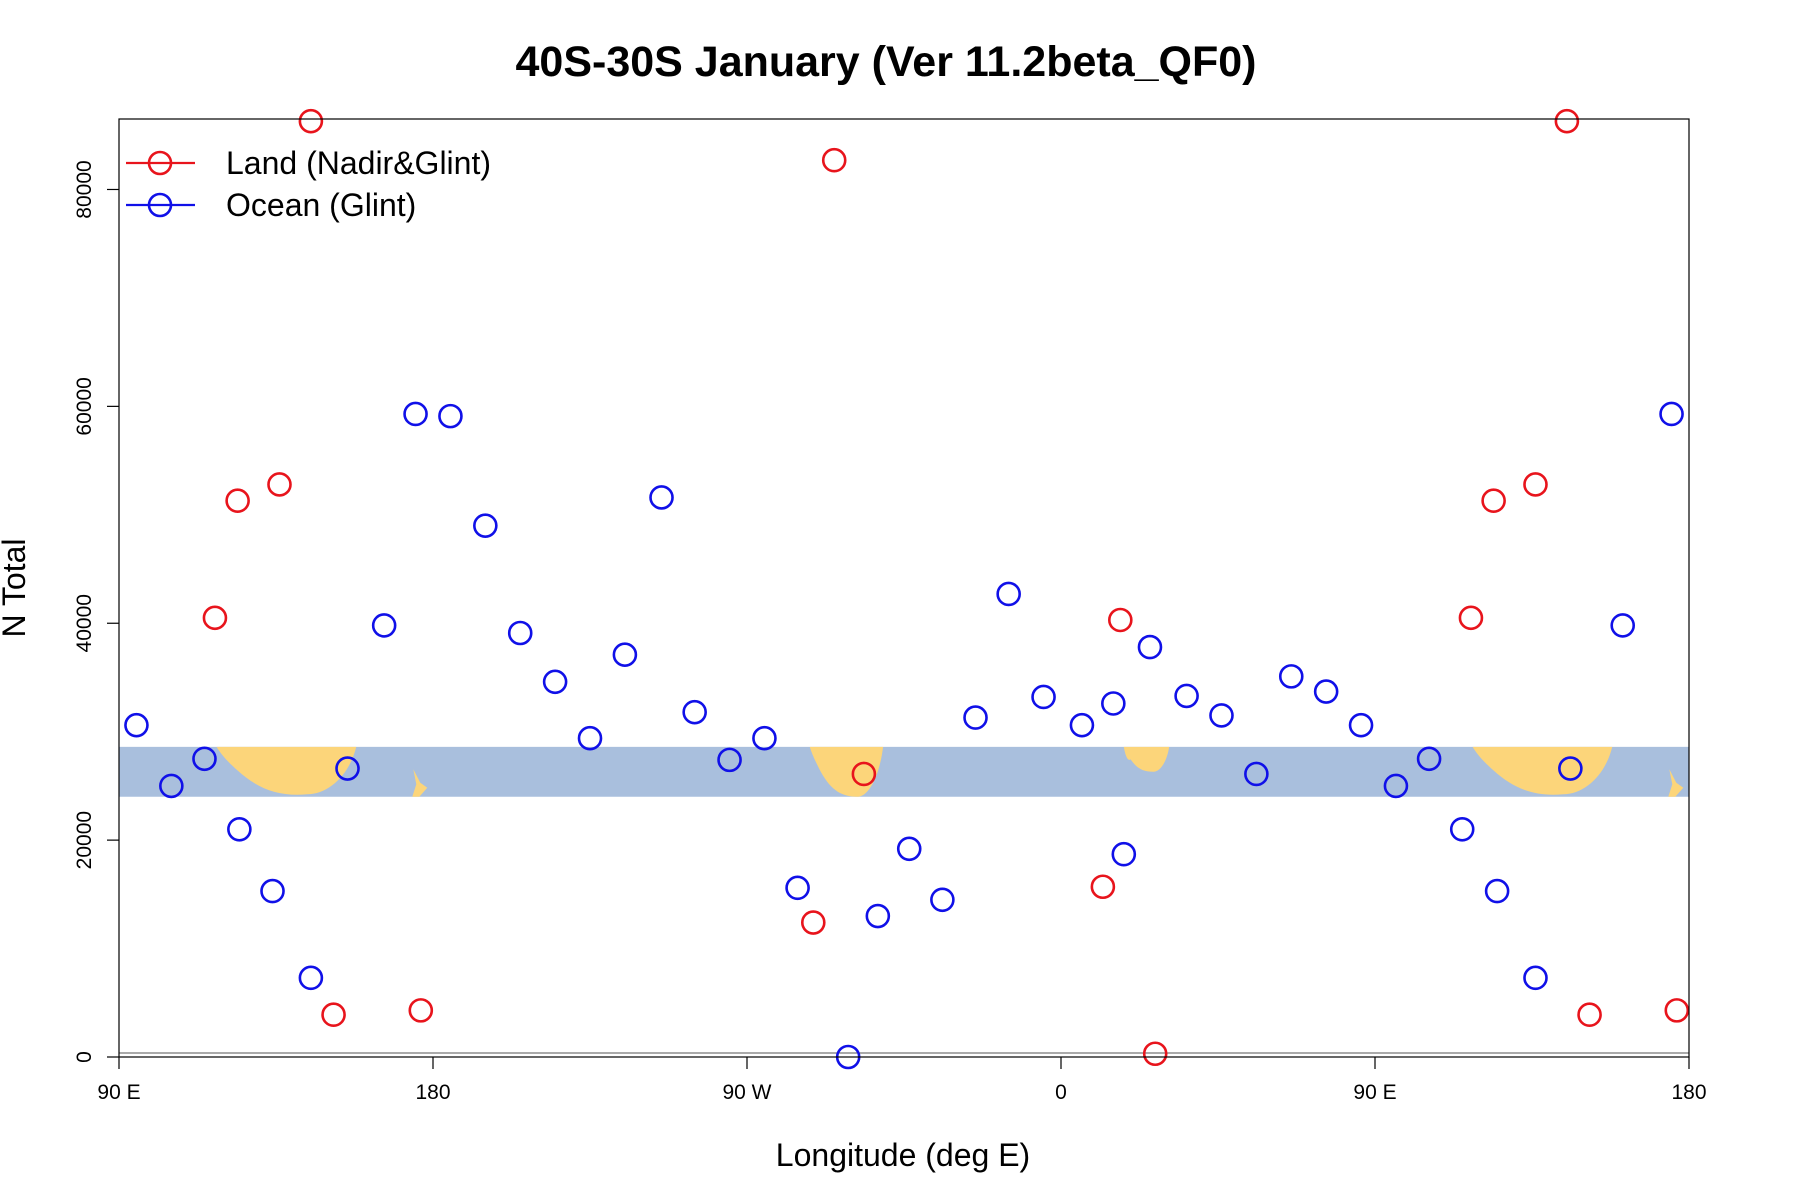 Image resolution: width=1800 pixels, height=1200 pixels. Describe the element at coordinates (16, 587) in the screenshot. I see `y-axis-label: N Total` at that location.